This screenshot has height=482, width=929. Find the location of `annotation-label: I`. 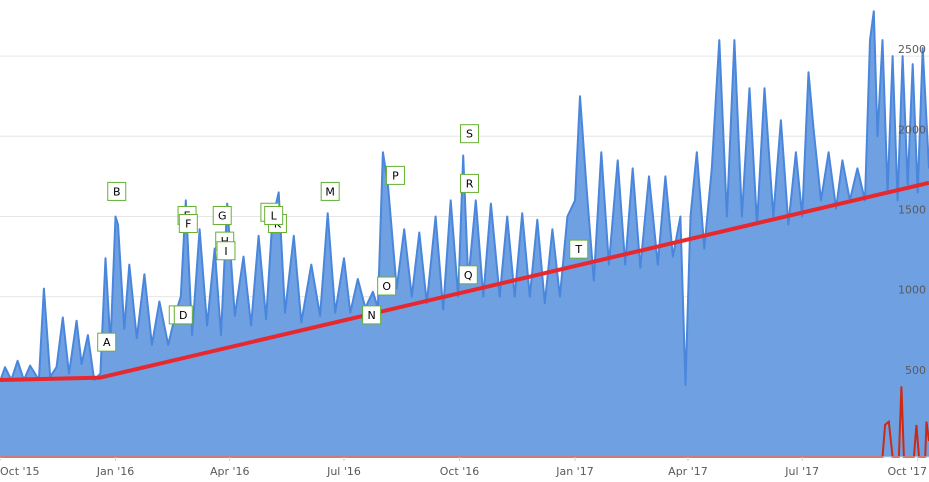

annotation-label: I is located at coordinates (225, 251).